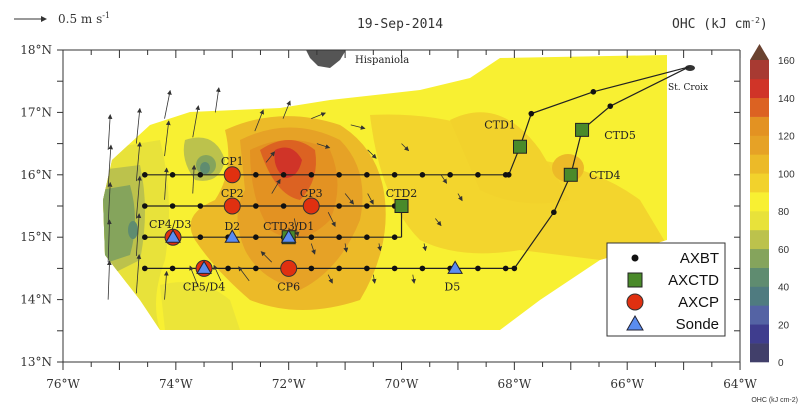  I want to click on st-croix-label: St. Croix, so click(688, 88).